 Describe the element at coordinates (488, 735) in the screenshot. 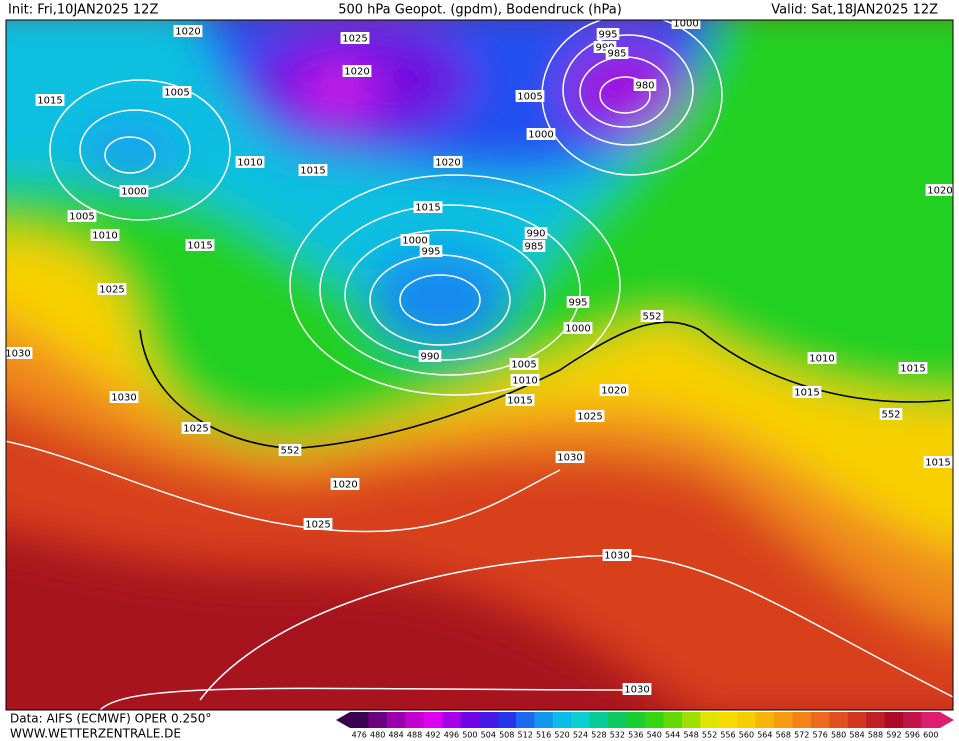

I see `colorbar-label: 504` at that location.